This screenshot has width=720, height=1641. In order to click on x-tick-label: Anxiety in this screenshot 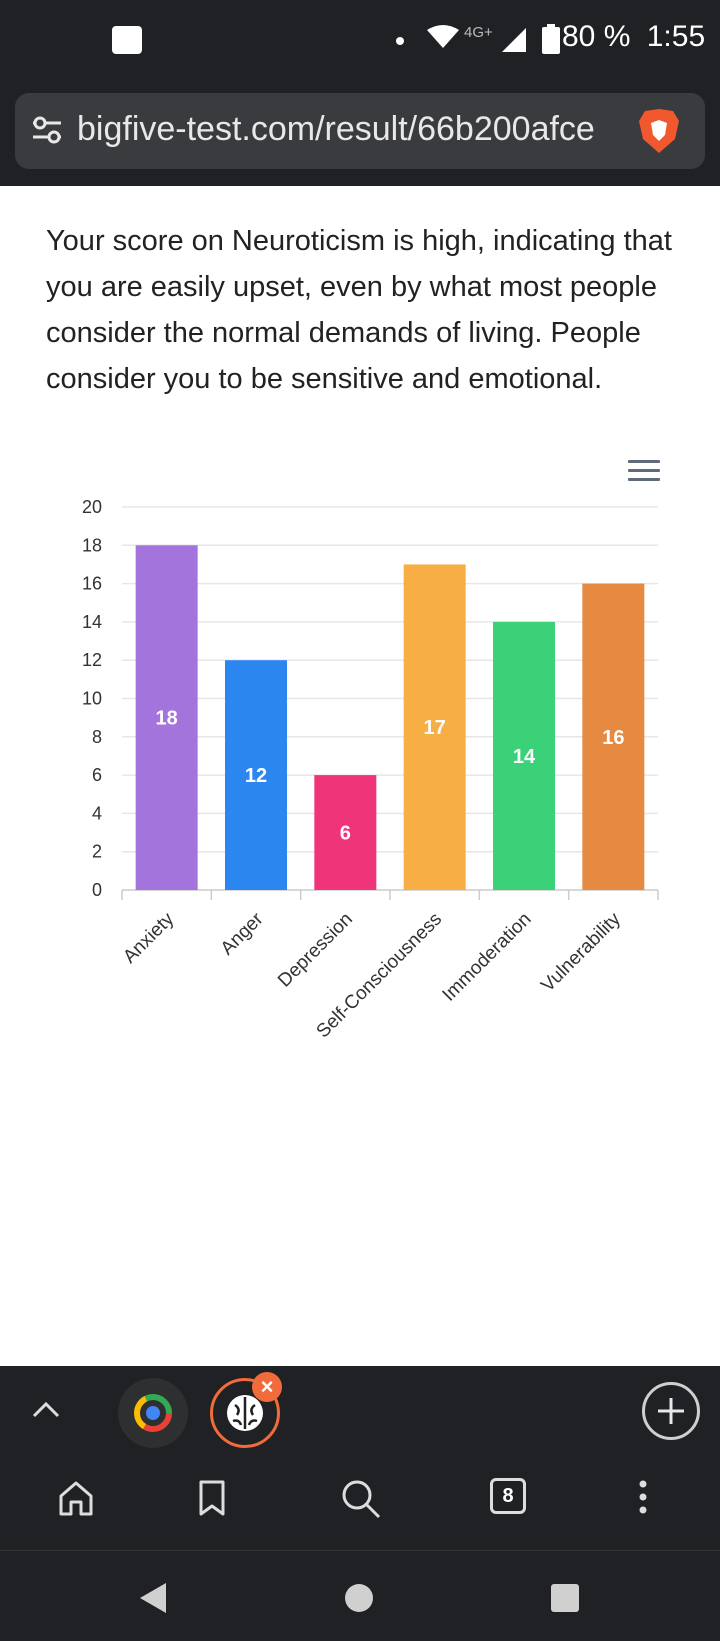, I will do `click(148, 937)`.